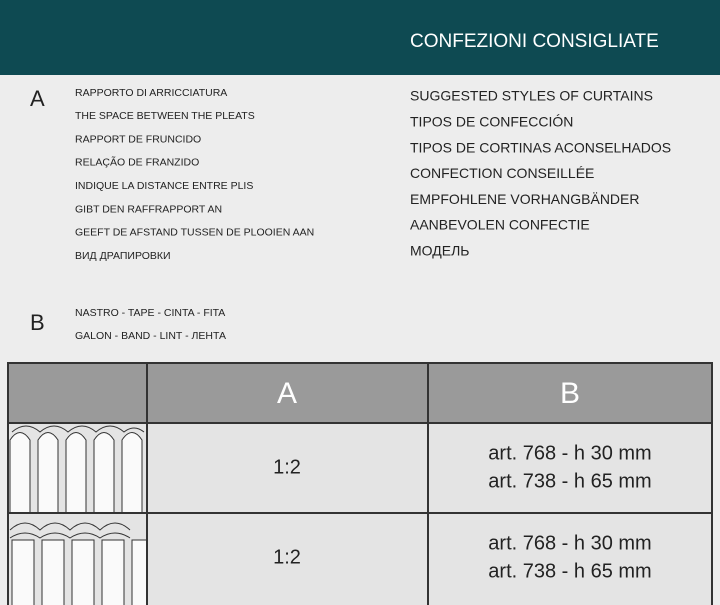  Describe the element at coordinates (151, 93) in the screenshot. I see `legend-line: RAPPORTO DI ARRICCIATURA` at that location.